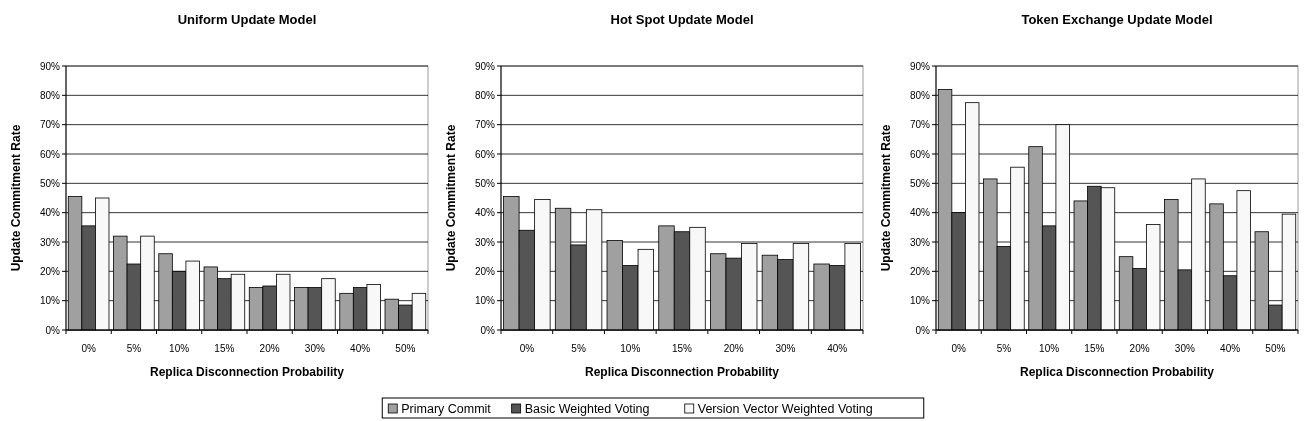  What do you see at coordinates (247, 19) in the screenshot?
I see `chart-title: Uniform Update Model` at bounding box center [247, 19].